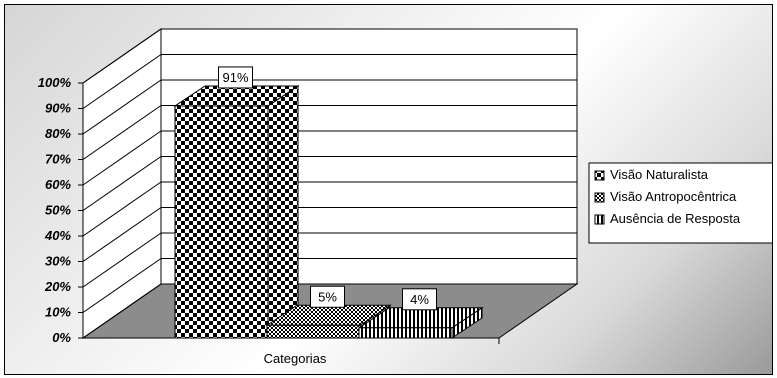 The width and height of the screenshot is (777, 378). I want to click on legend-entry: Visão Antropocêntrica, so click(673, 196).